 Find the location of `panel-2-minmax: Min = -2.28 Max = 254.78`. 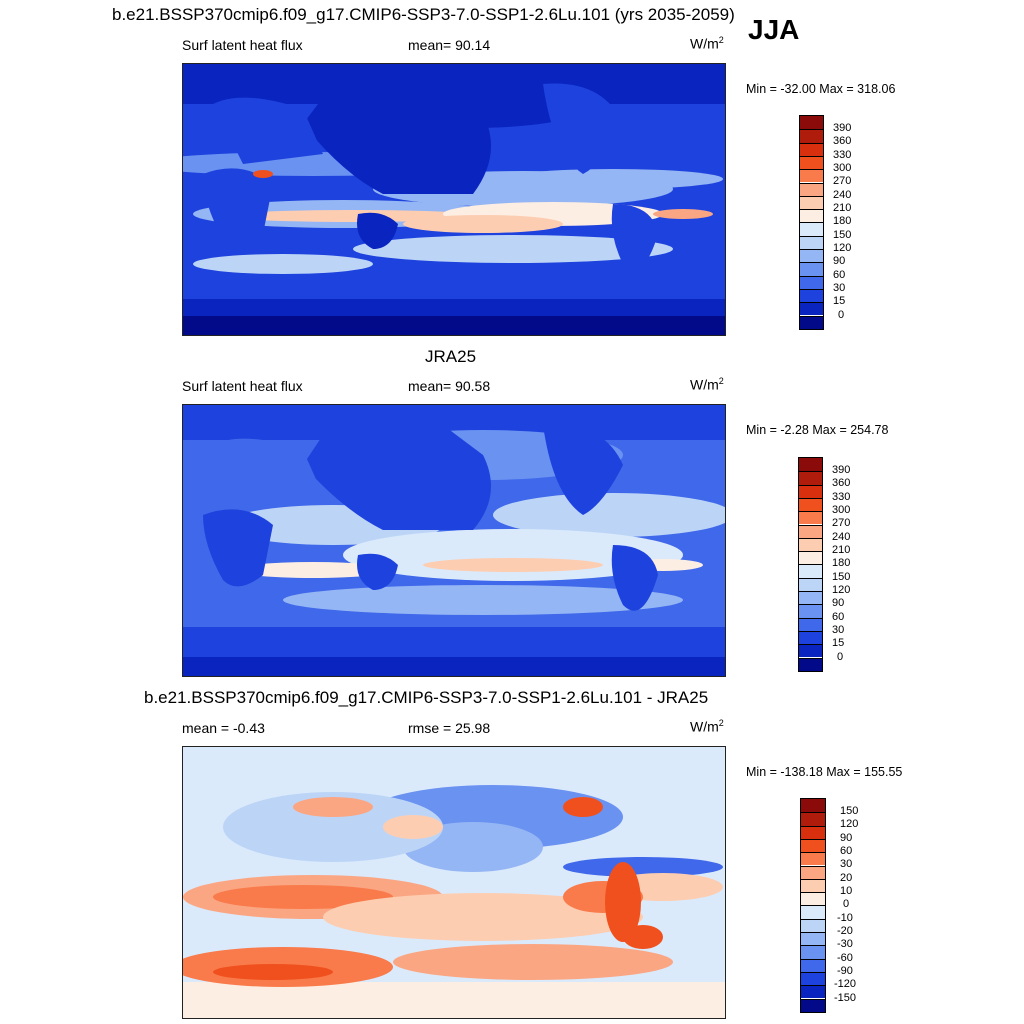

panel-2-minmax: Min = -2.28 Max = 254.78 is located at coordinates (817, 430).